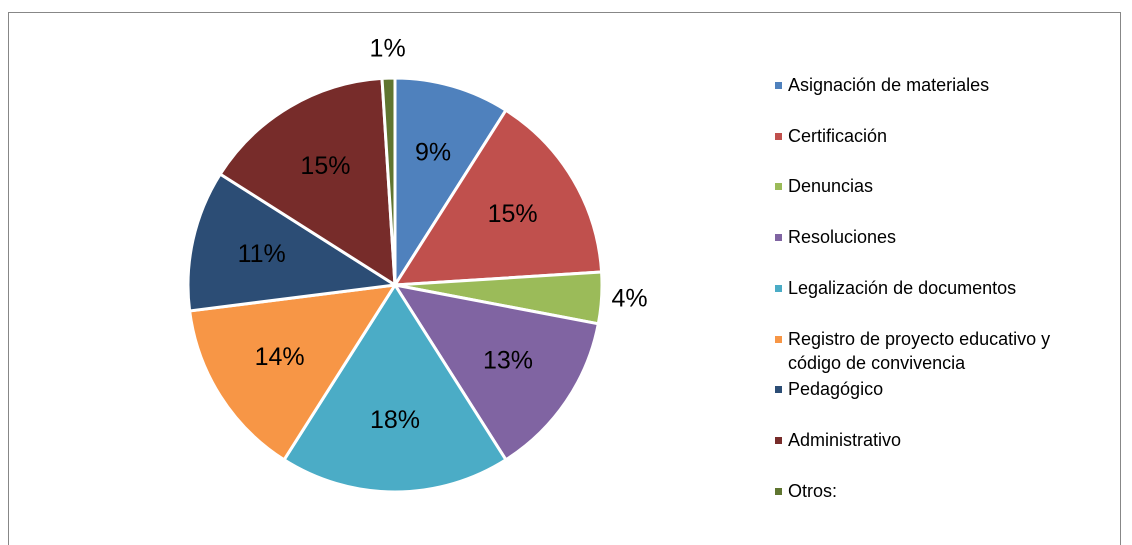  I want to click on legend-item: Administrativo, so click(940, 440).